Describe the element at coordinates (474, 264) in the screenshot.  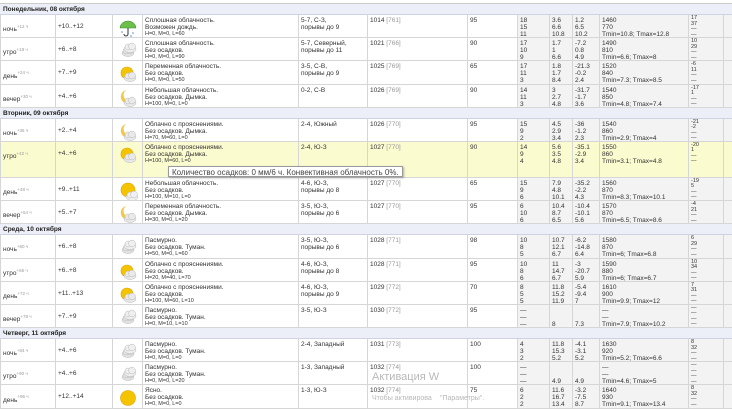
I see `humidity: 95` at that location.